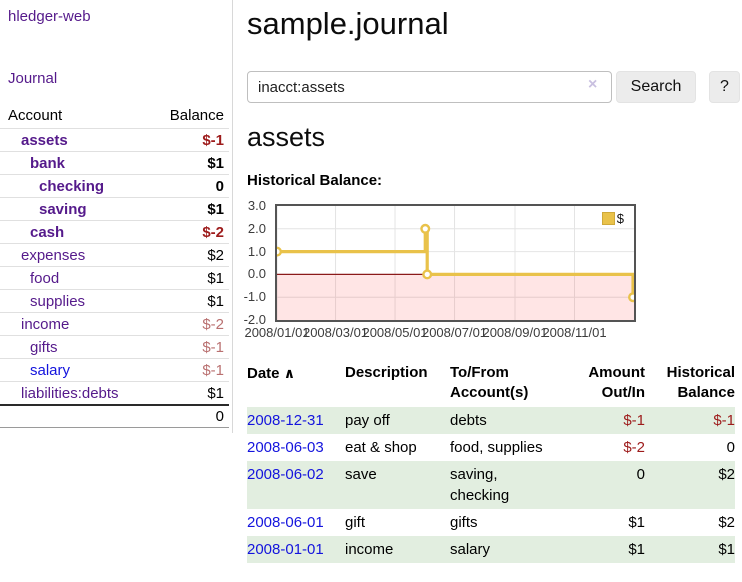  Describe the element at coordinates (219, 416) in the screenshot. I see `accounts-total-value: 0` at that location.